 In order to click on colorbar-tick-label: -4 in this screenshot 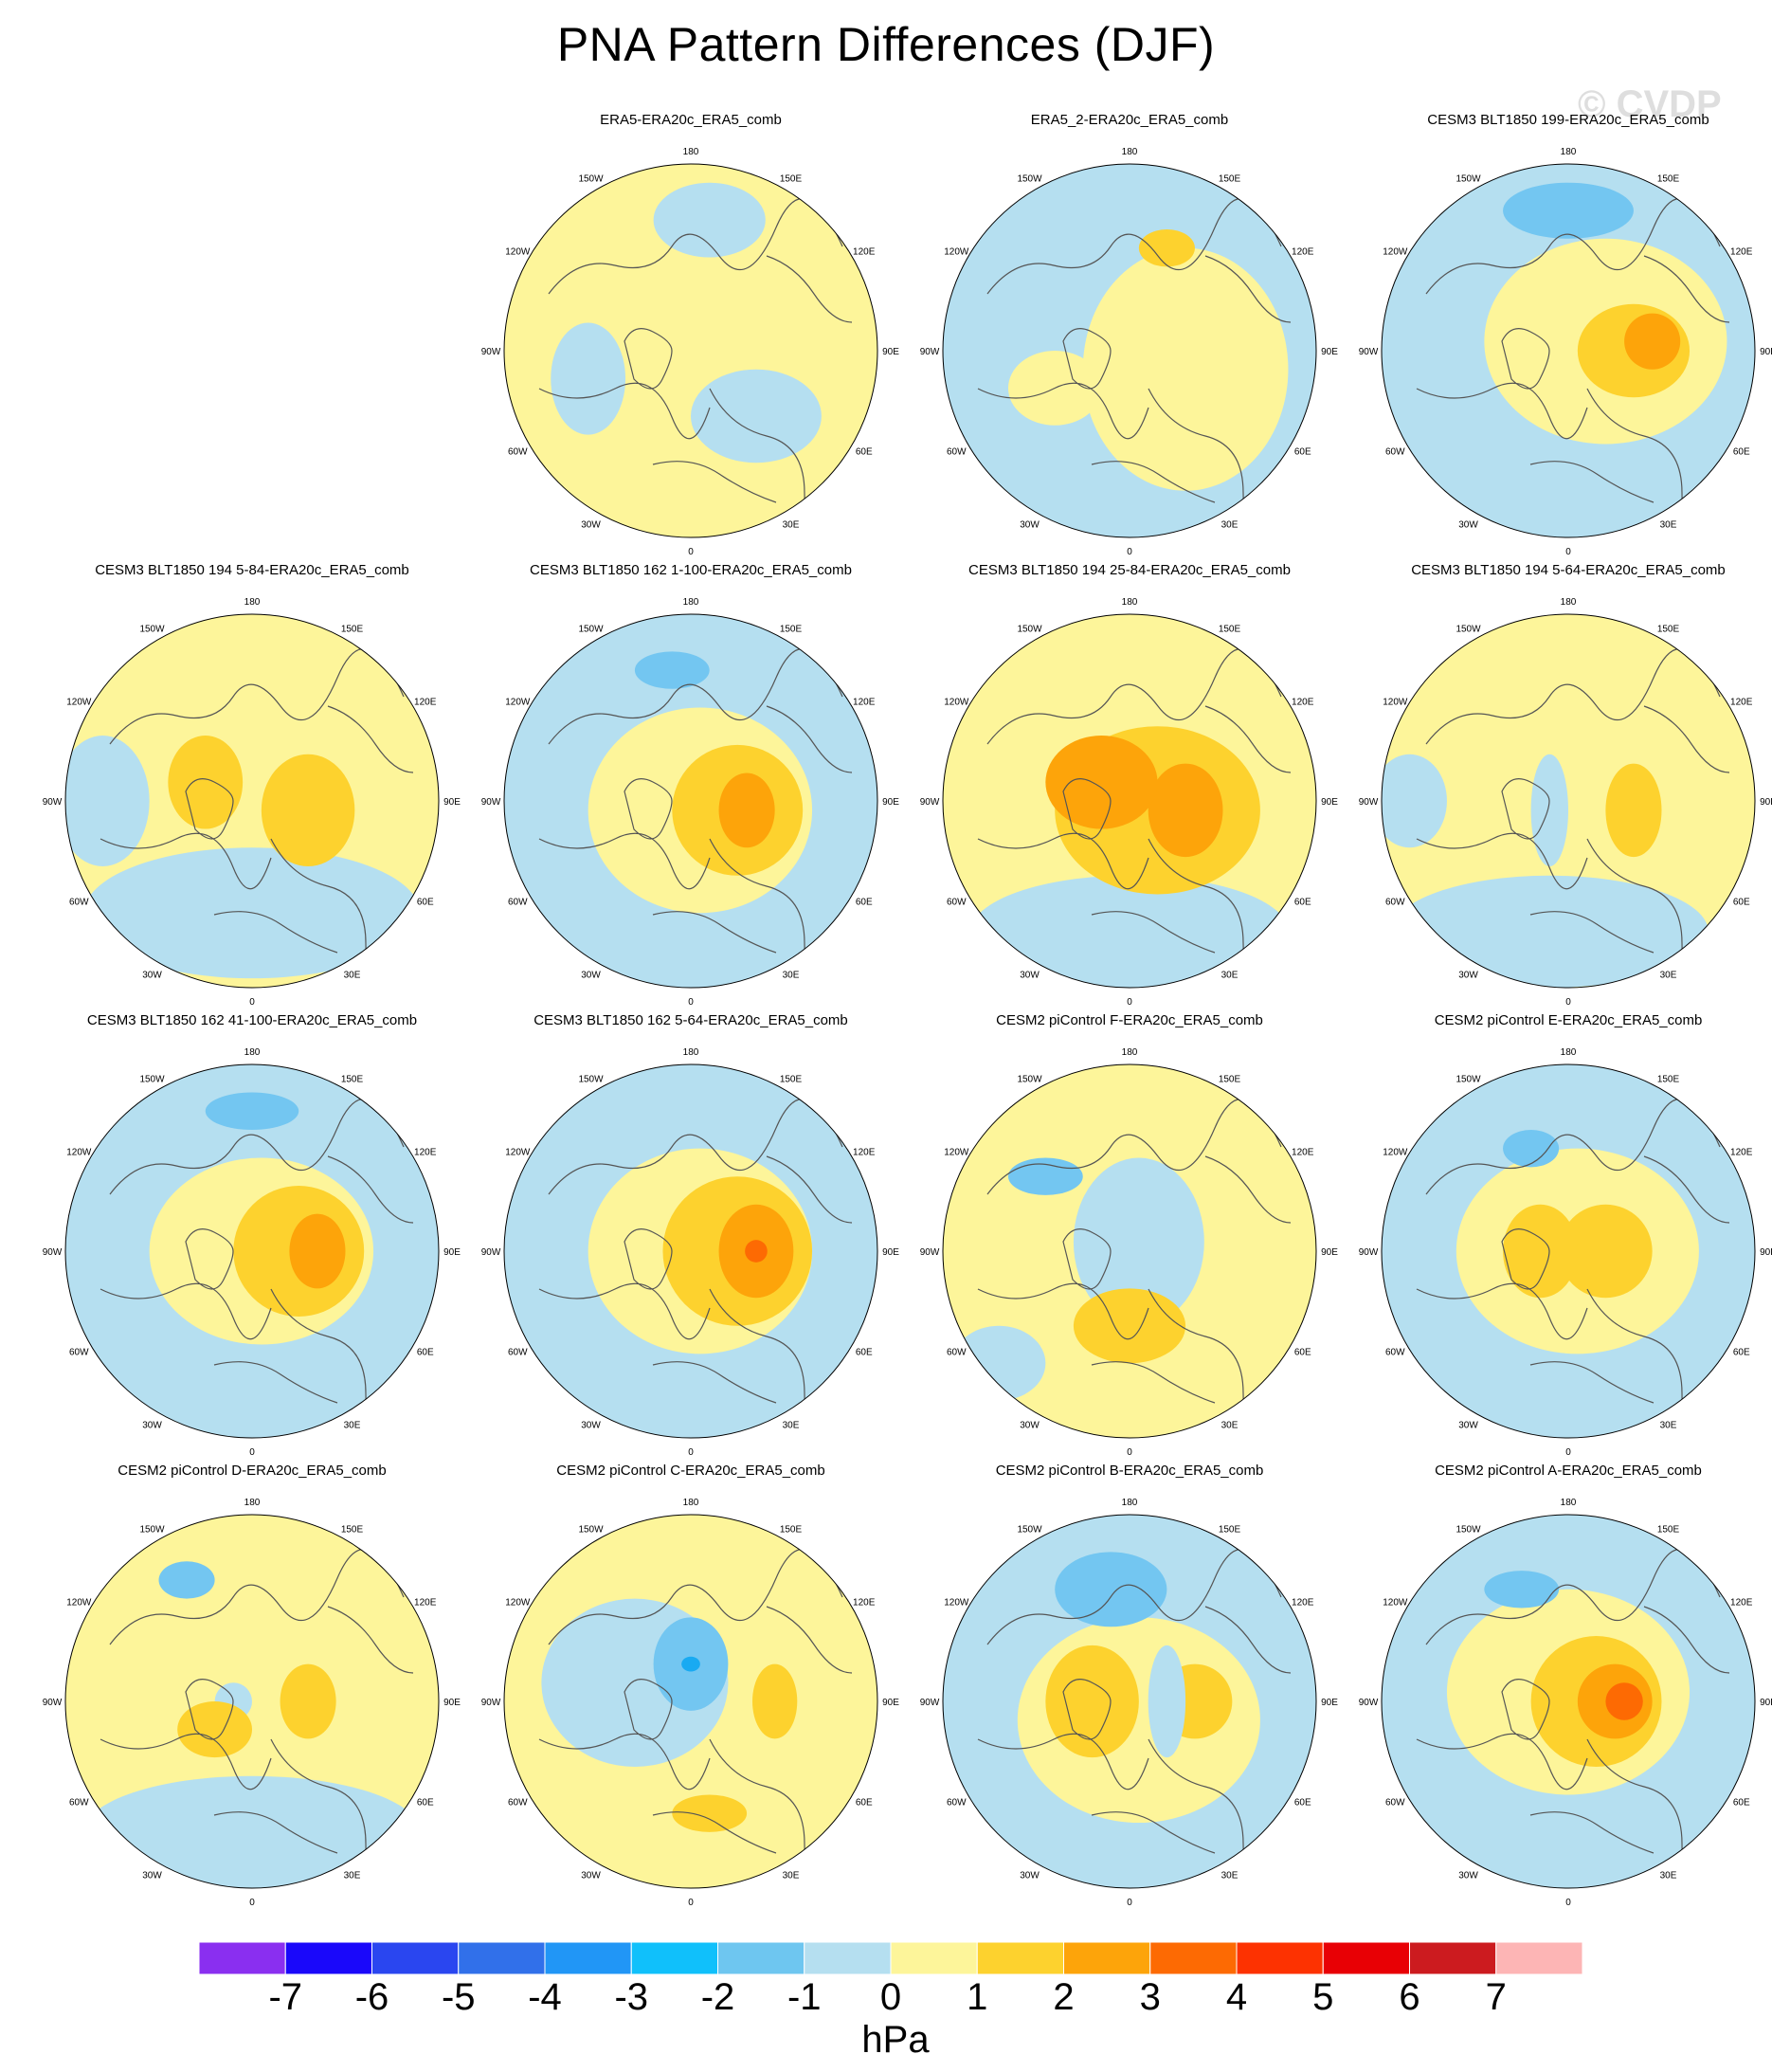, I will do `click(545, 1997)`.